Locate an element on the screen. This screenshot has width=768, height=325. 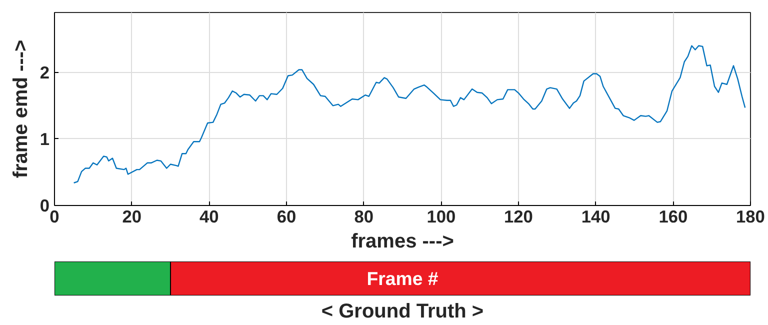
x-tick-label: 20 is located at coordinates (132, 216).